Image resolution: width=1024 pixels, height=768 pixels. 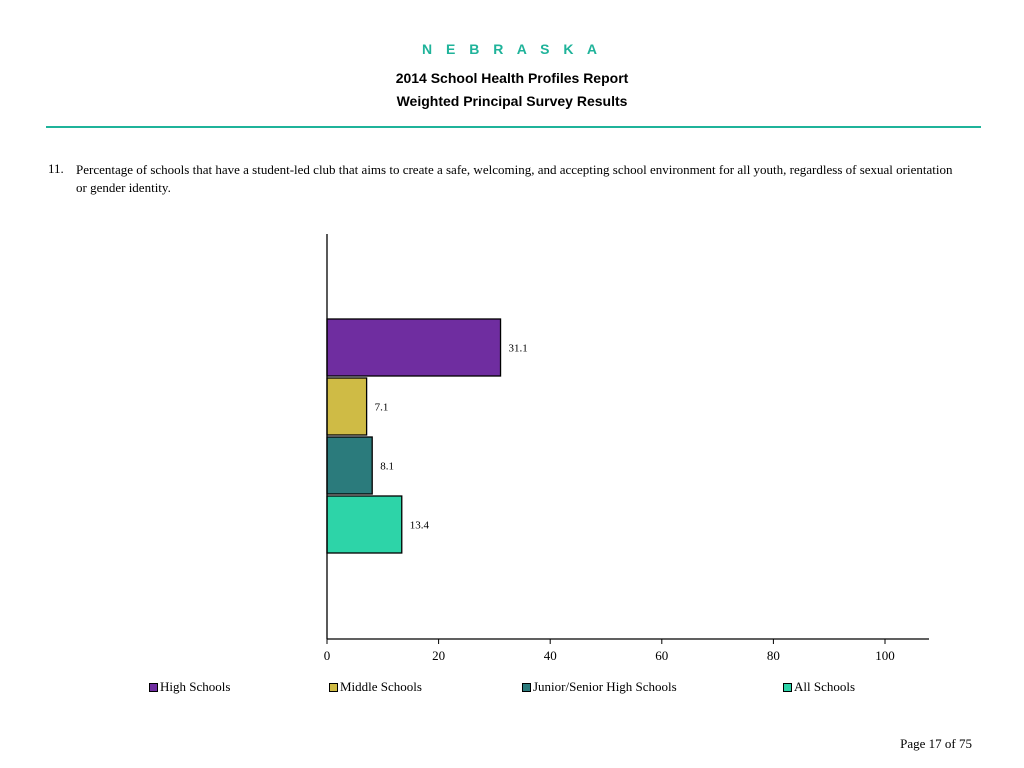 I want to click on legend-item-3: Junior/Senior High Schools, so click(x=599, y=687).